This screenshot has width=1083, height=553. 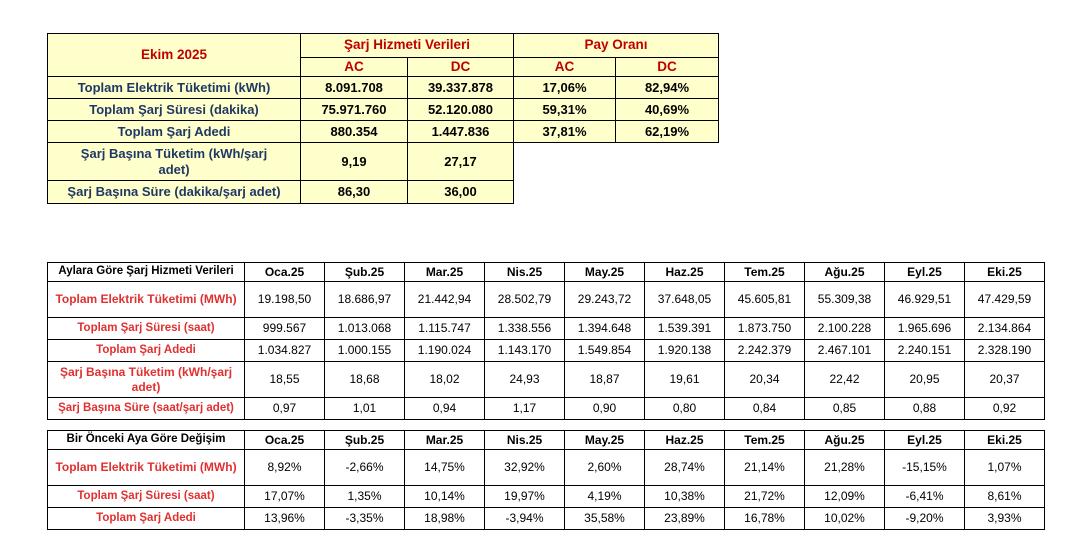 I want to click on data-cell: 55.309,38, so click(x=844, y=299).